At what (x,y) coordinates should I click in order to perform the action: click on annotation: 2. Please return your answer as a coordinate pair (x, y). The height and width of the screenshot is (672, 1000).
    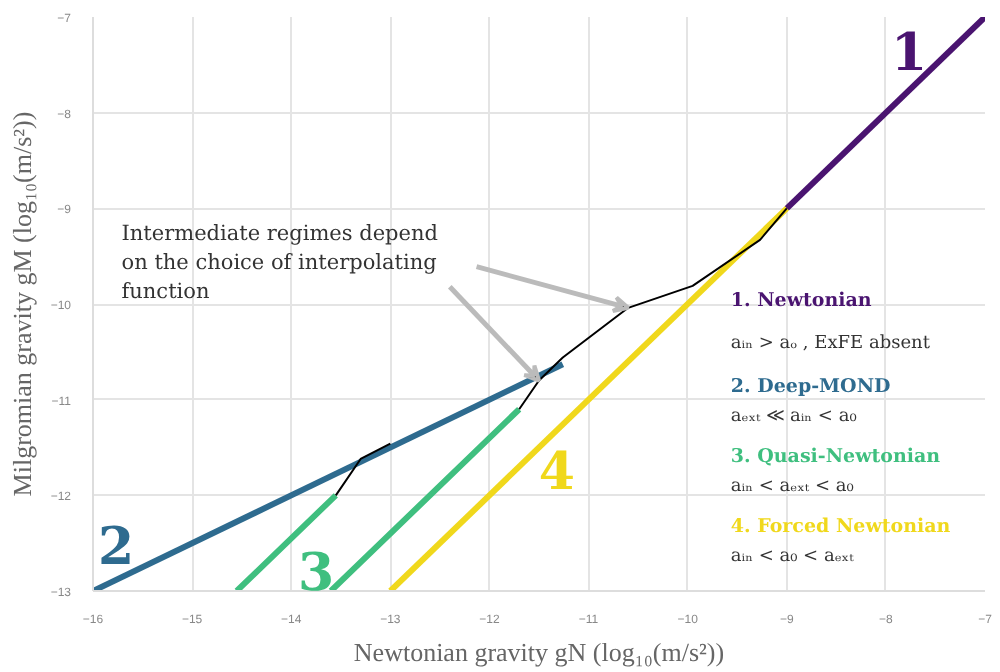
    Looking at the image, I should click on (116, 548).